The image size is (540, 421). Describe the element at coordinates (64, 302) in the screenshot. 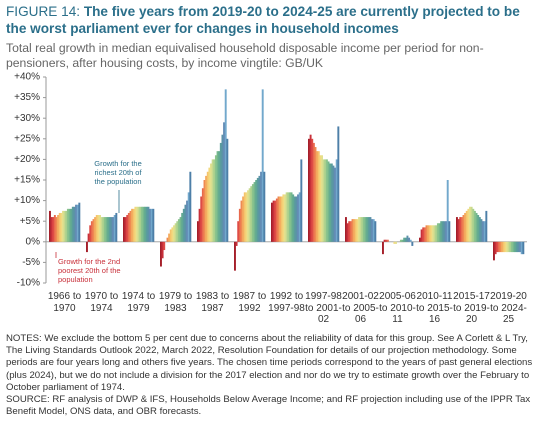

I see `x-tick-label: 1966 to 1970` at that location.